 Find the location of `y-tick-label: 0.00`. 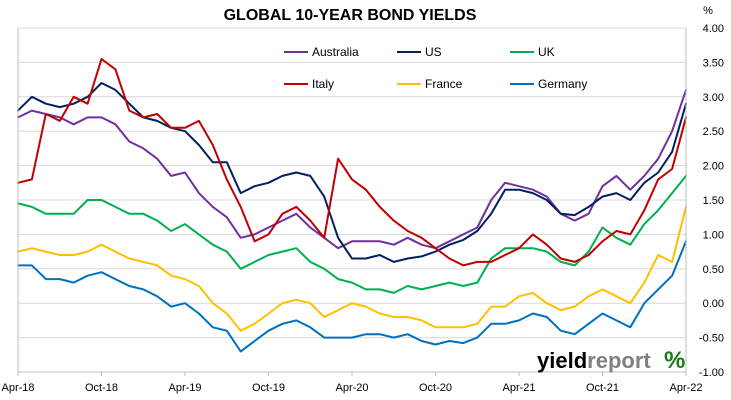

y-tick-label: 0.00 is located at coordinates (713, 304).